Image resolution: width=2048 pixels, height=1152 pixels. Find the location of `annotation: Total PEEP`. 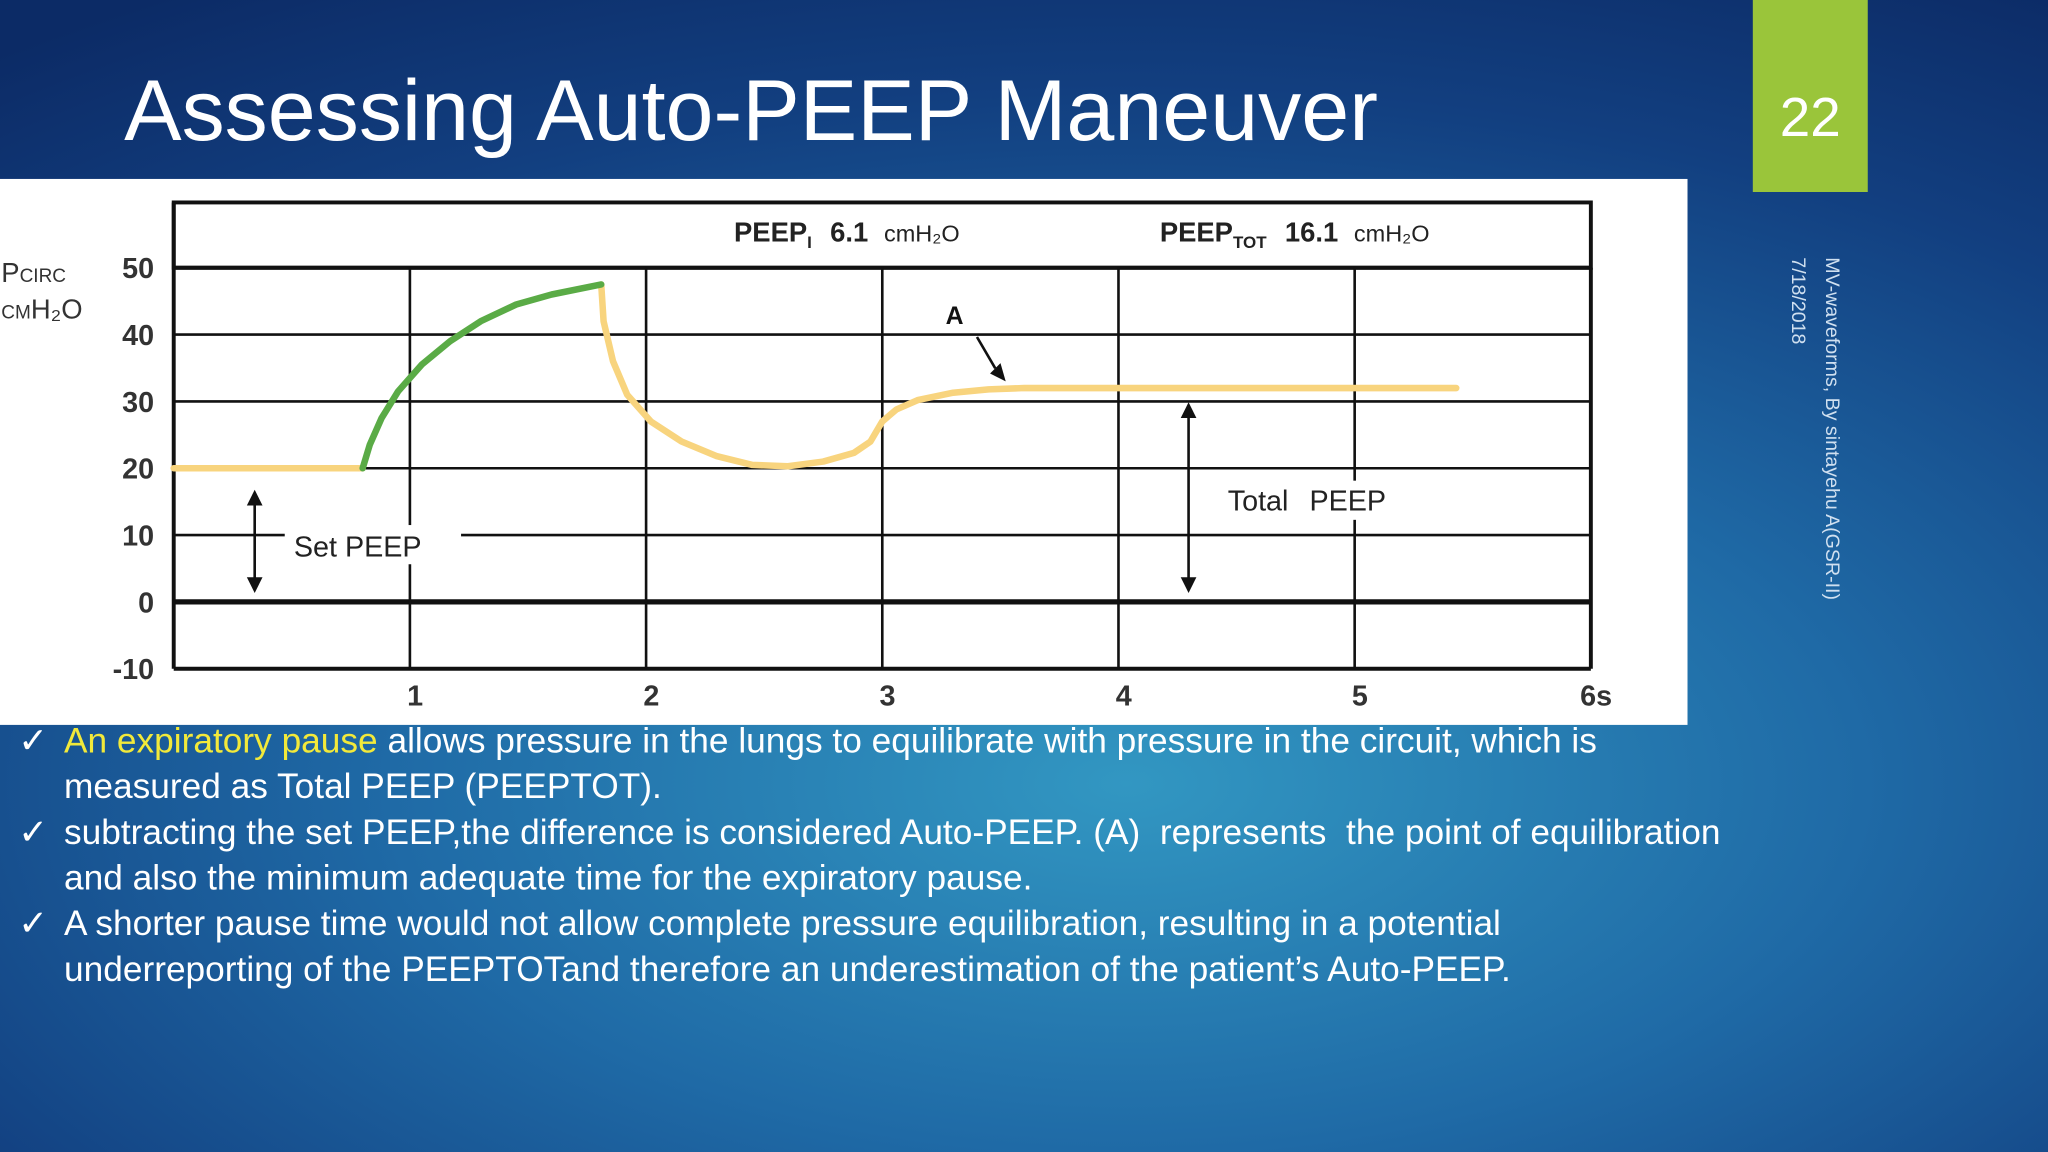

annotation: Total PEEP is located at coordinates (1307, 502).